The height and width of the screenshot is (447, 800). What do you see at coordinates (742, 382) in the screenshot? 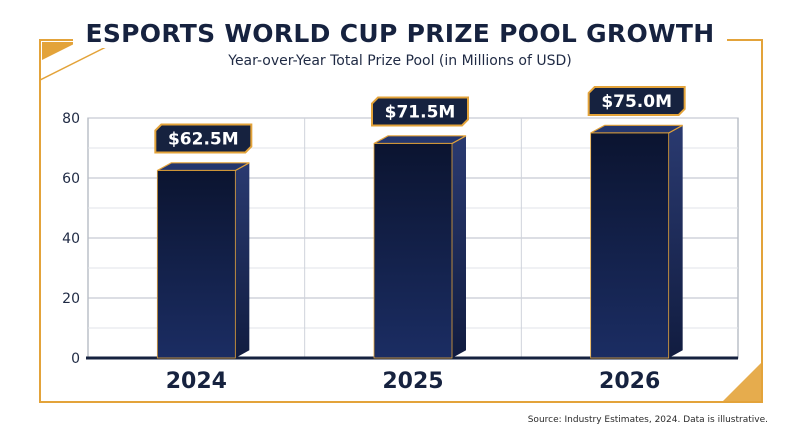
I see `frame-corner-bottom-right` at bounding box center [742, 382].